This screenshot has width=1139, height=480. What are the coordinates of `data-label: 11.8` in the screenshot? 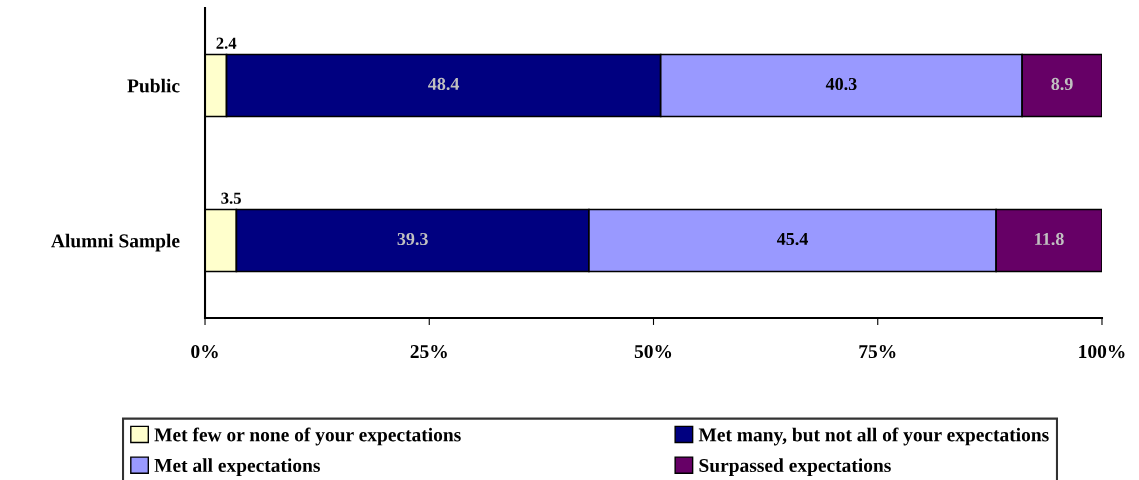 It's located at (1049, 239).